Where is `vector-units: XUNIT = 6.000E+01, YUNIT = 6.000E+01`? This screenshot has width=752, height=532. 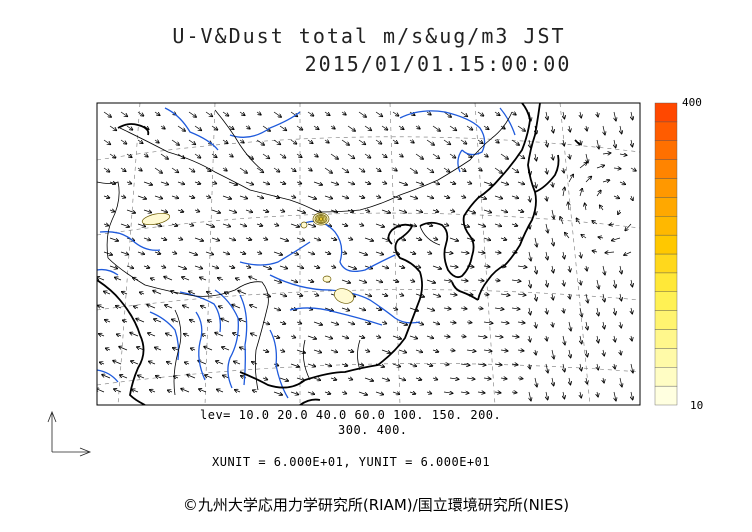 vector-units: XUNIT = 6.000E+01, YUNIT = 6.000E+01 is located at coordinates (351, 462).